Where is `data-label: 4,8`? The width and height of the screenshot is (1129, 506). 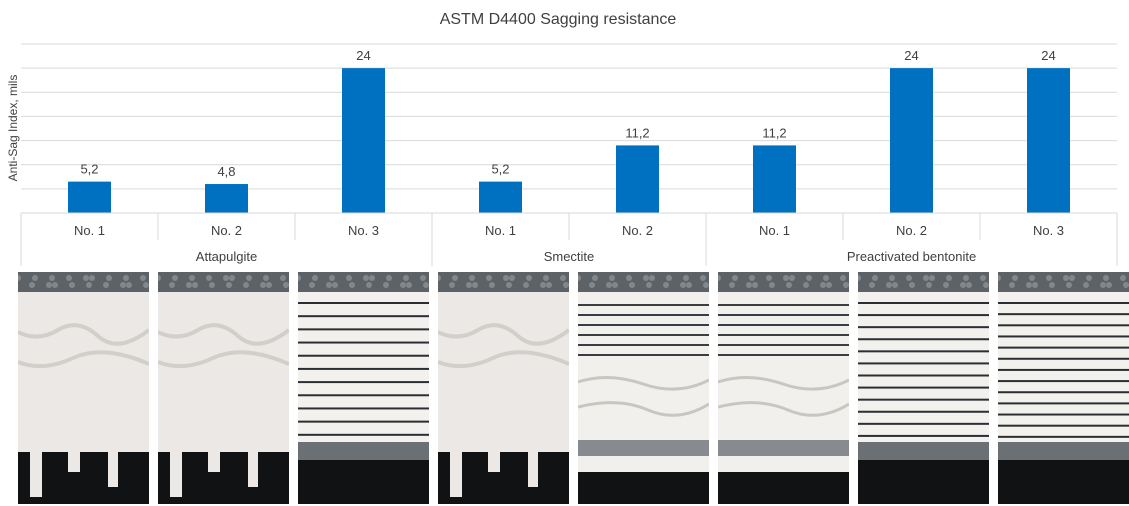
data-label: 4,8 is located at coordinates (226, 171).